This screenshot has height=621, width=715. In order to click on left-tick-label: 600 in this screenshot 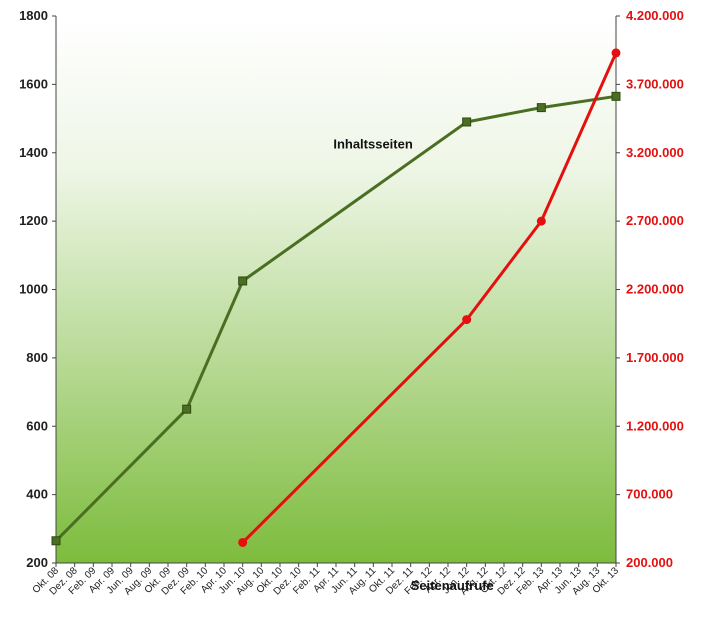, I will do `click(37, 425)`.